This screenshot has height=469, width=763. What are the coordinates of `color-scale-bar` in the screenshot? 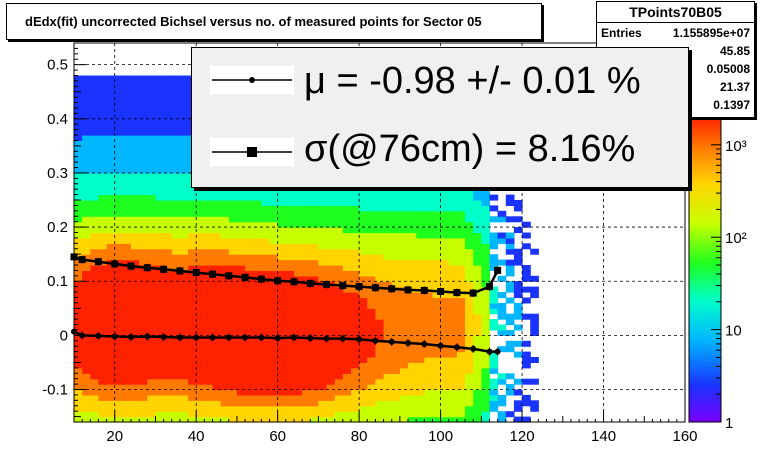 It's located at (705, 269).